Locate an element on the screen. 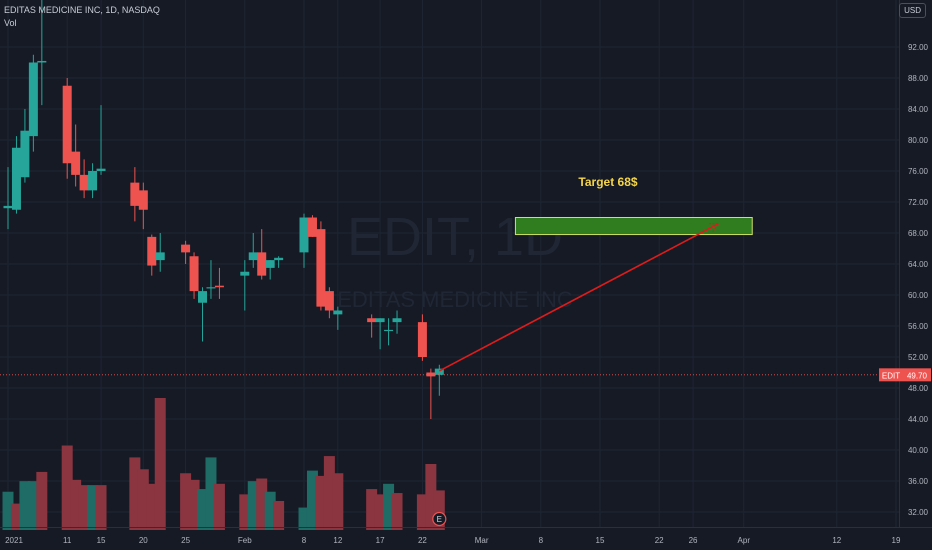 The image size is (932, 550). chart-title: EDITAS MEDICINE INC, 1D, NASDAQ is located at coordinates (82, 10).